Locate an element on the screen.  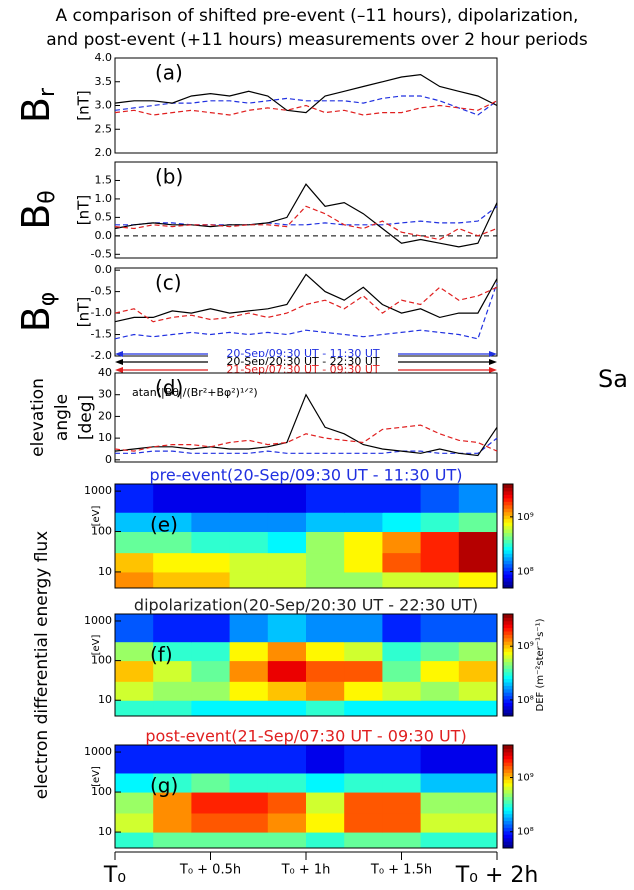
y-tick-label: 1.0 is located at coordinates (104, 198).